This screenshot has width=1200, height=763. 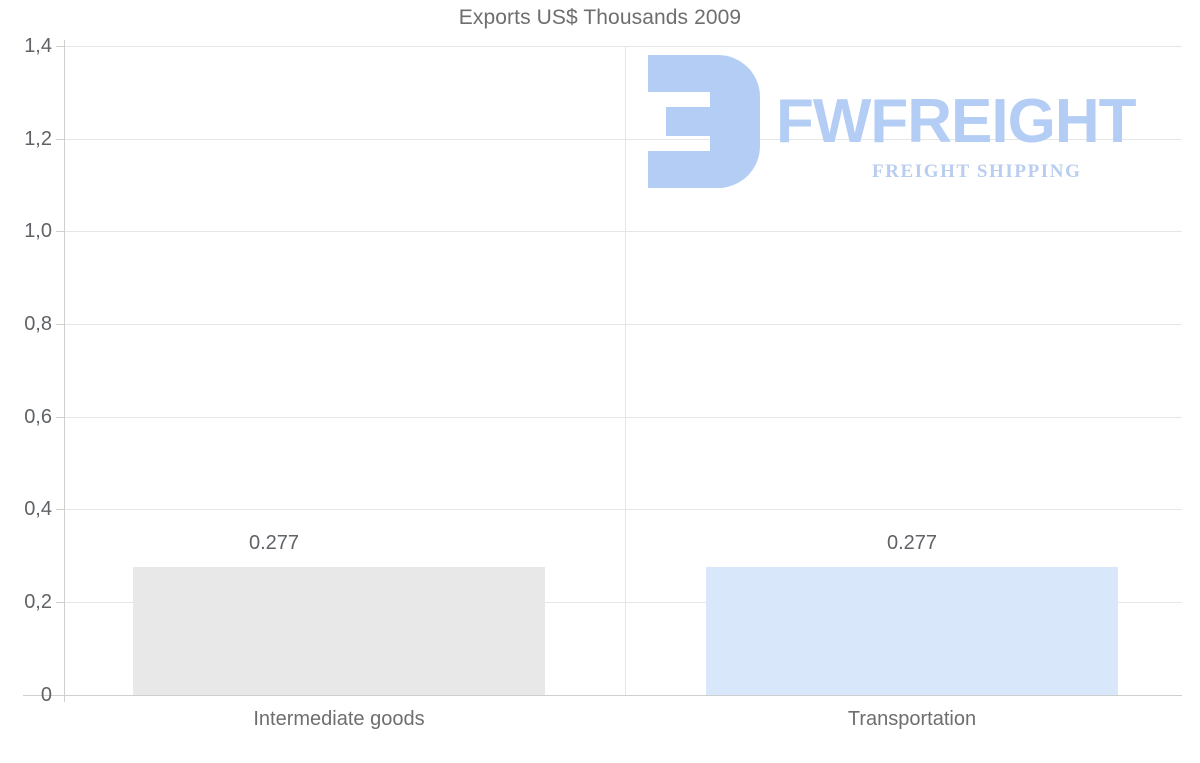 I want to click on y-tick-mark-1.4, so click(x=60, y=46).